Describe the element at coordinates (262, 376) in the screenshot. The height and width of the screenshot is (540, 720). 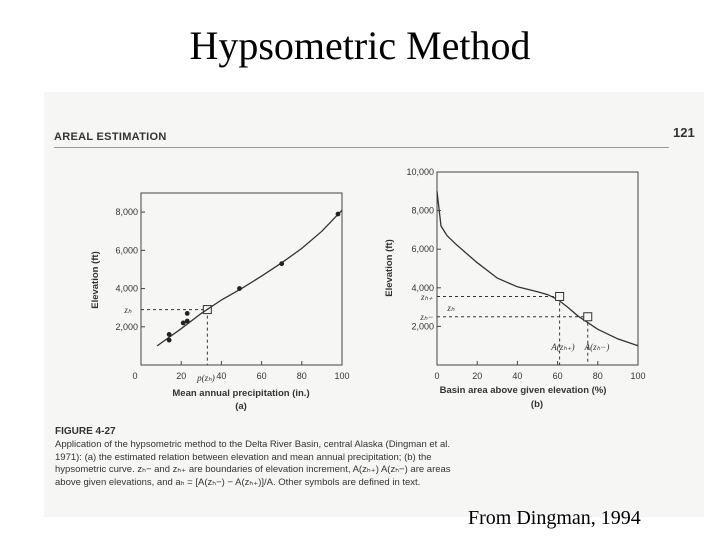
I see `panel-a-x-tick-label: 60` at that location.